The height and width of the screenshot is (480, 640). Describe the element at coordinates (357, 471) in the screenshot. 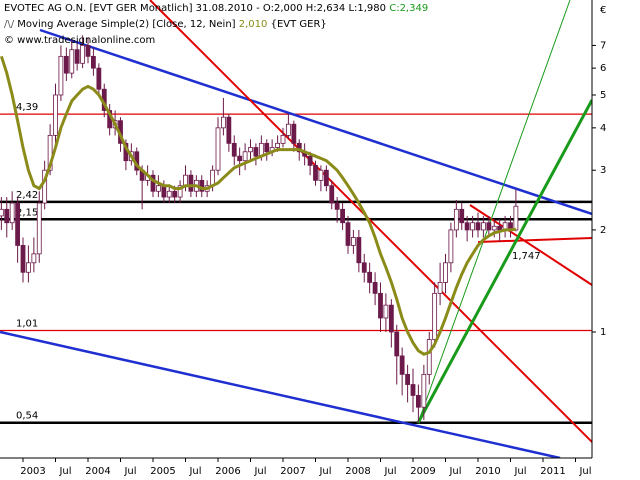

I see `x-tick-label: 2008` at that location.